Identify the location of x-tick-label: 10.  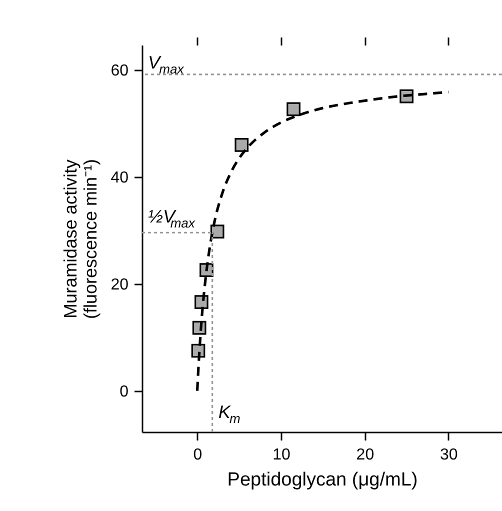
(281, 455).